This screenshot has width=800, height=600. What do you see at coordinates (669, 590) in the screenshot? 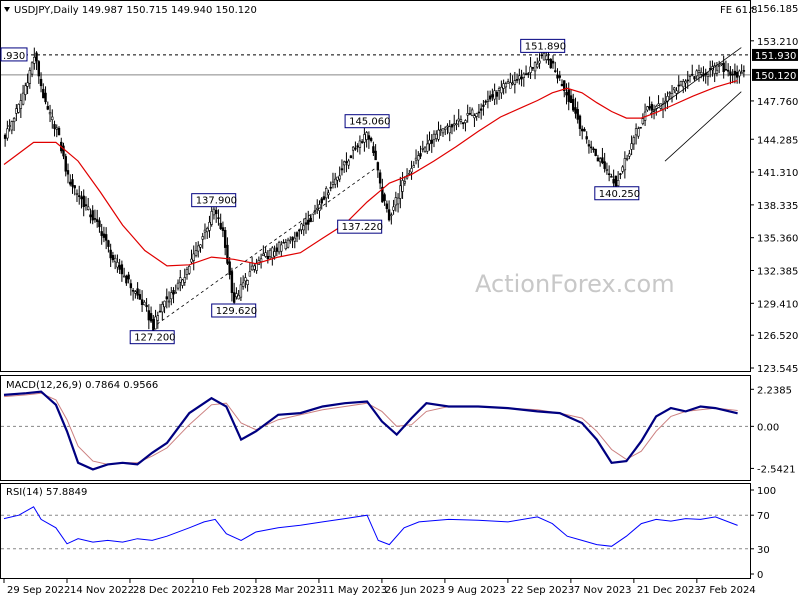
I see `x-axis-label: 21 Dec 2023` at bounding box center [669, 590].